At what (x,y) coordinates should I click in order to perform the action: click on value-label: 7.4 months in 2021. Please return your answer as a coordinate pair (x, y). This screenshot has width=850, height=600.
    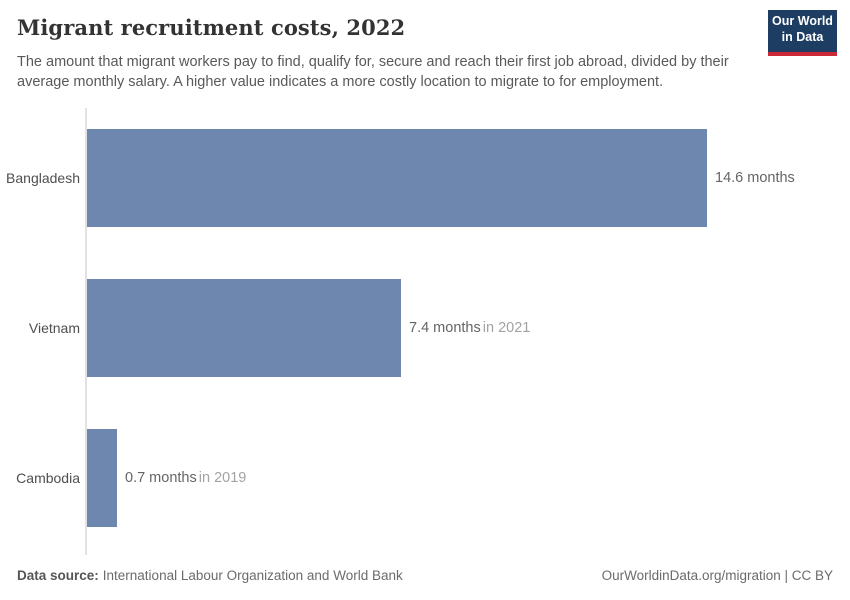
    Looking at the image, I should click on (469, 328).